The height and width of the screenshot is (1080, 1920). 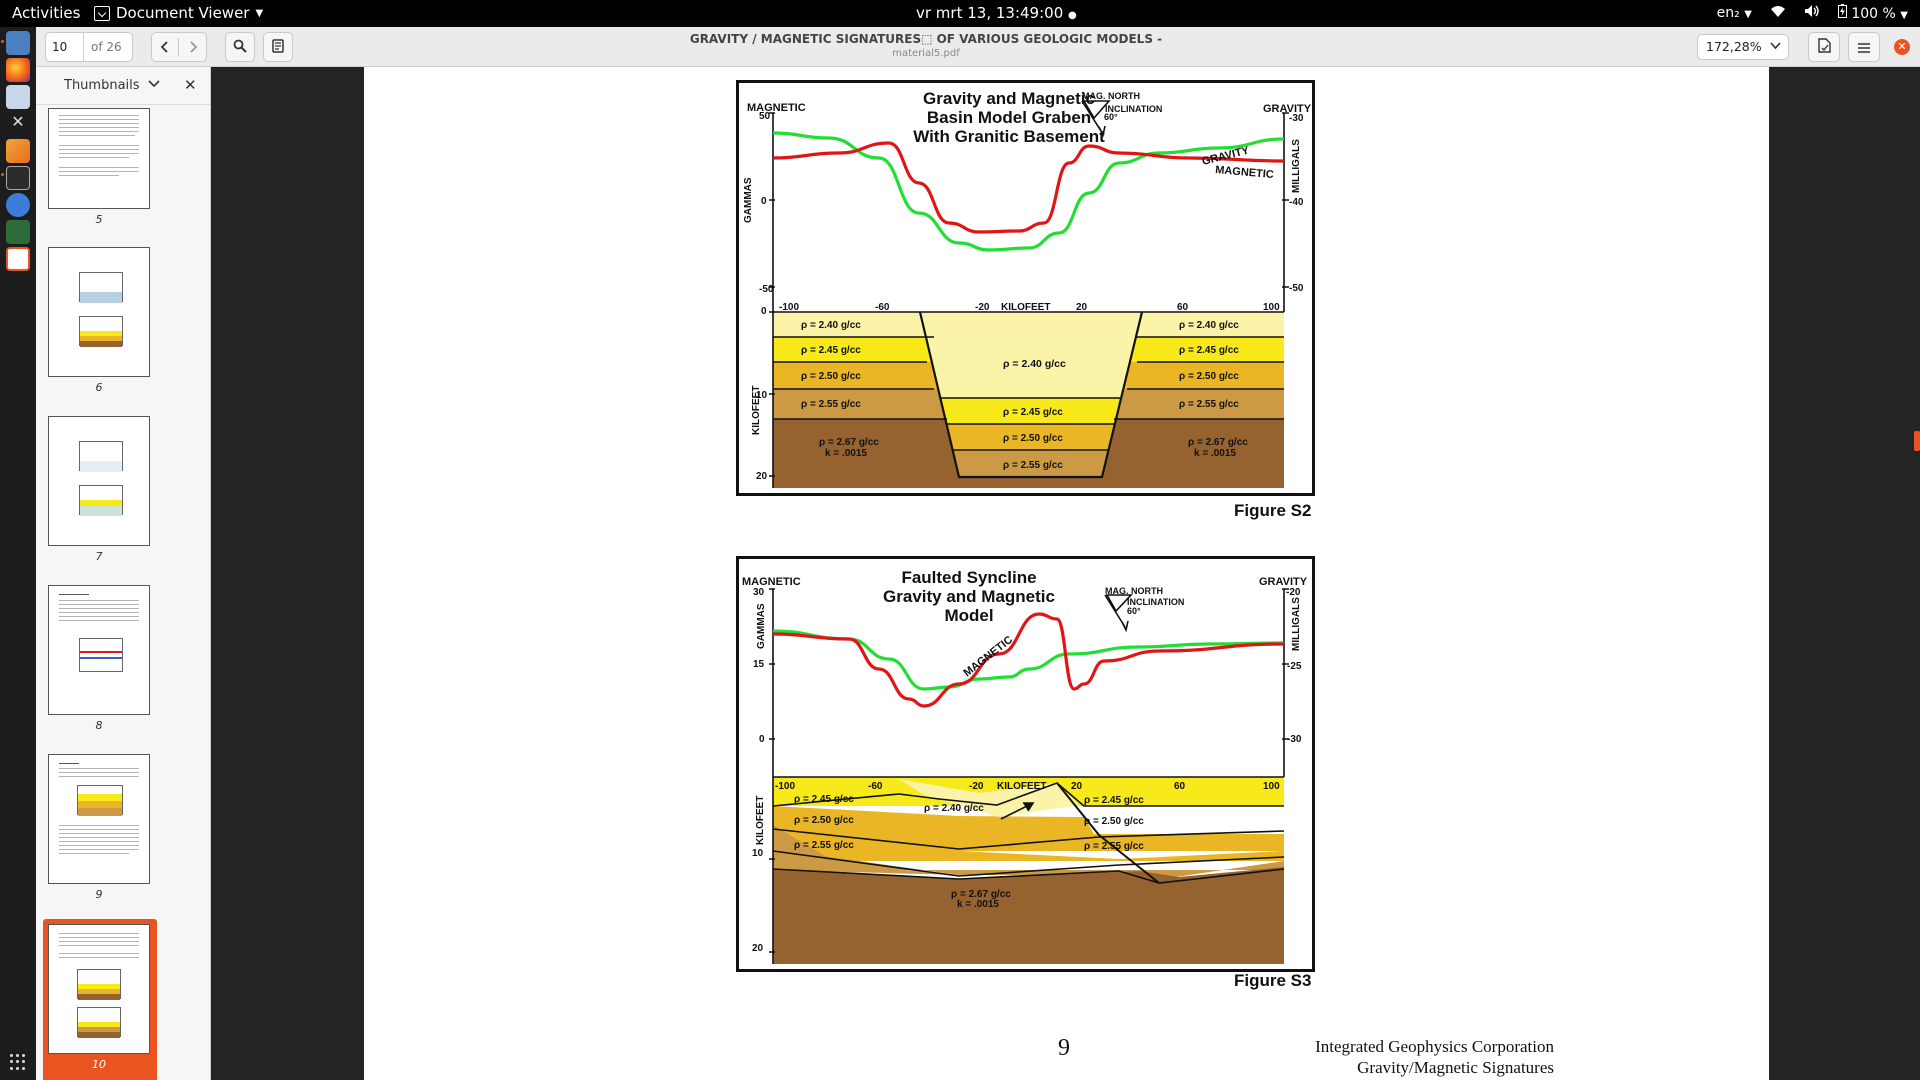 I want to click on sidebar-mode-dropdown, so click(x=154, y=84).